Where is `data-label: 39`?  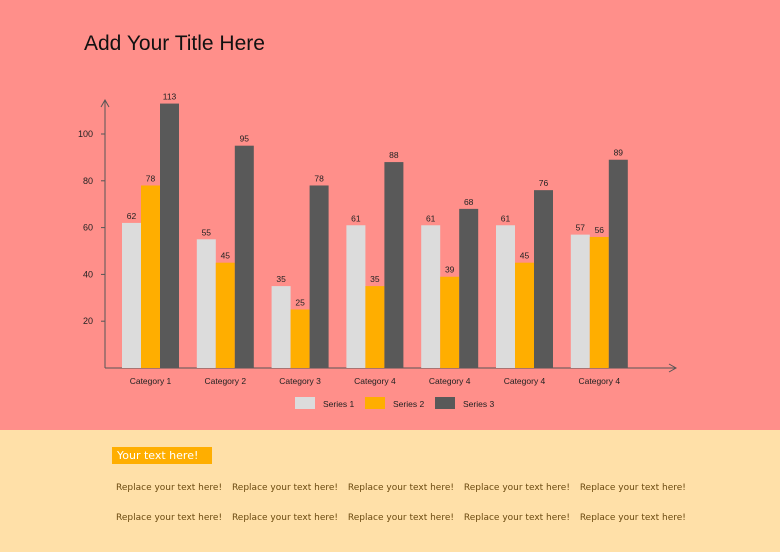 data-label: 39 is located at coordinates (450, 270).